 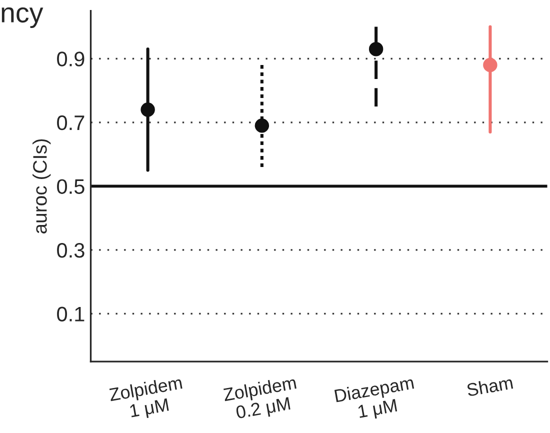 What do you see at coordinates (70, 122) in the screenshot?
I see `y-tick-label: 0.7` at bounding box center [70, 122].